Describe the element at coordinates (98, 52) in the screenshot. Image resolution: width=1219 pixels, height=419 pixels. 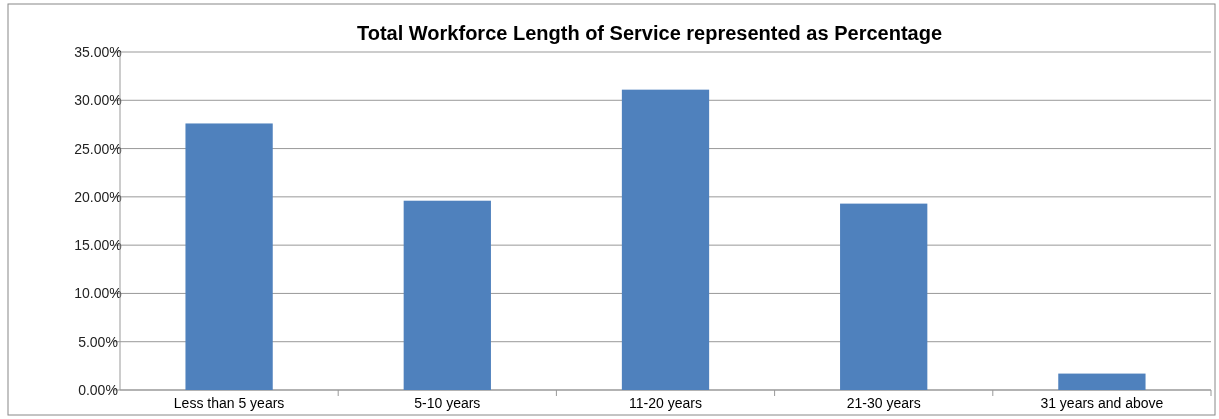
I see `y-tick-label: 35.00%` at that location.